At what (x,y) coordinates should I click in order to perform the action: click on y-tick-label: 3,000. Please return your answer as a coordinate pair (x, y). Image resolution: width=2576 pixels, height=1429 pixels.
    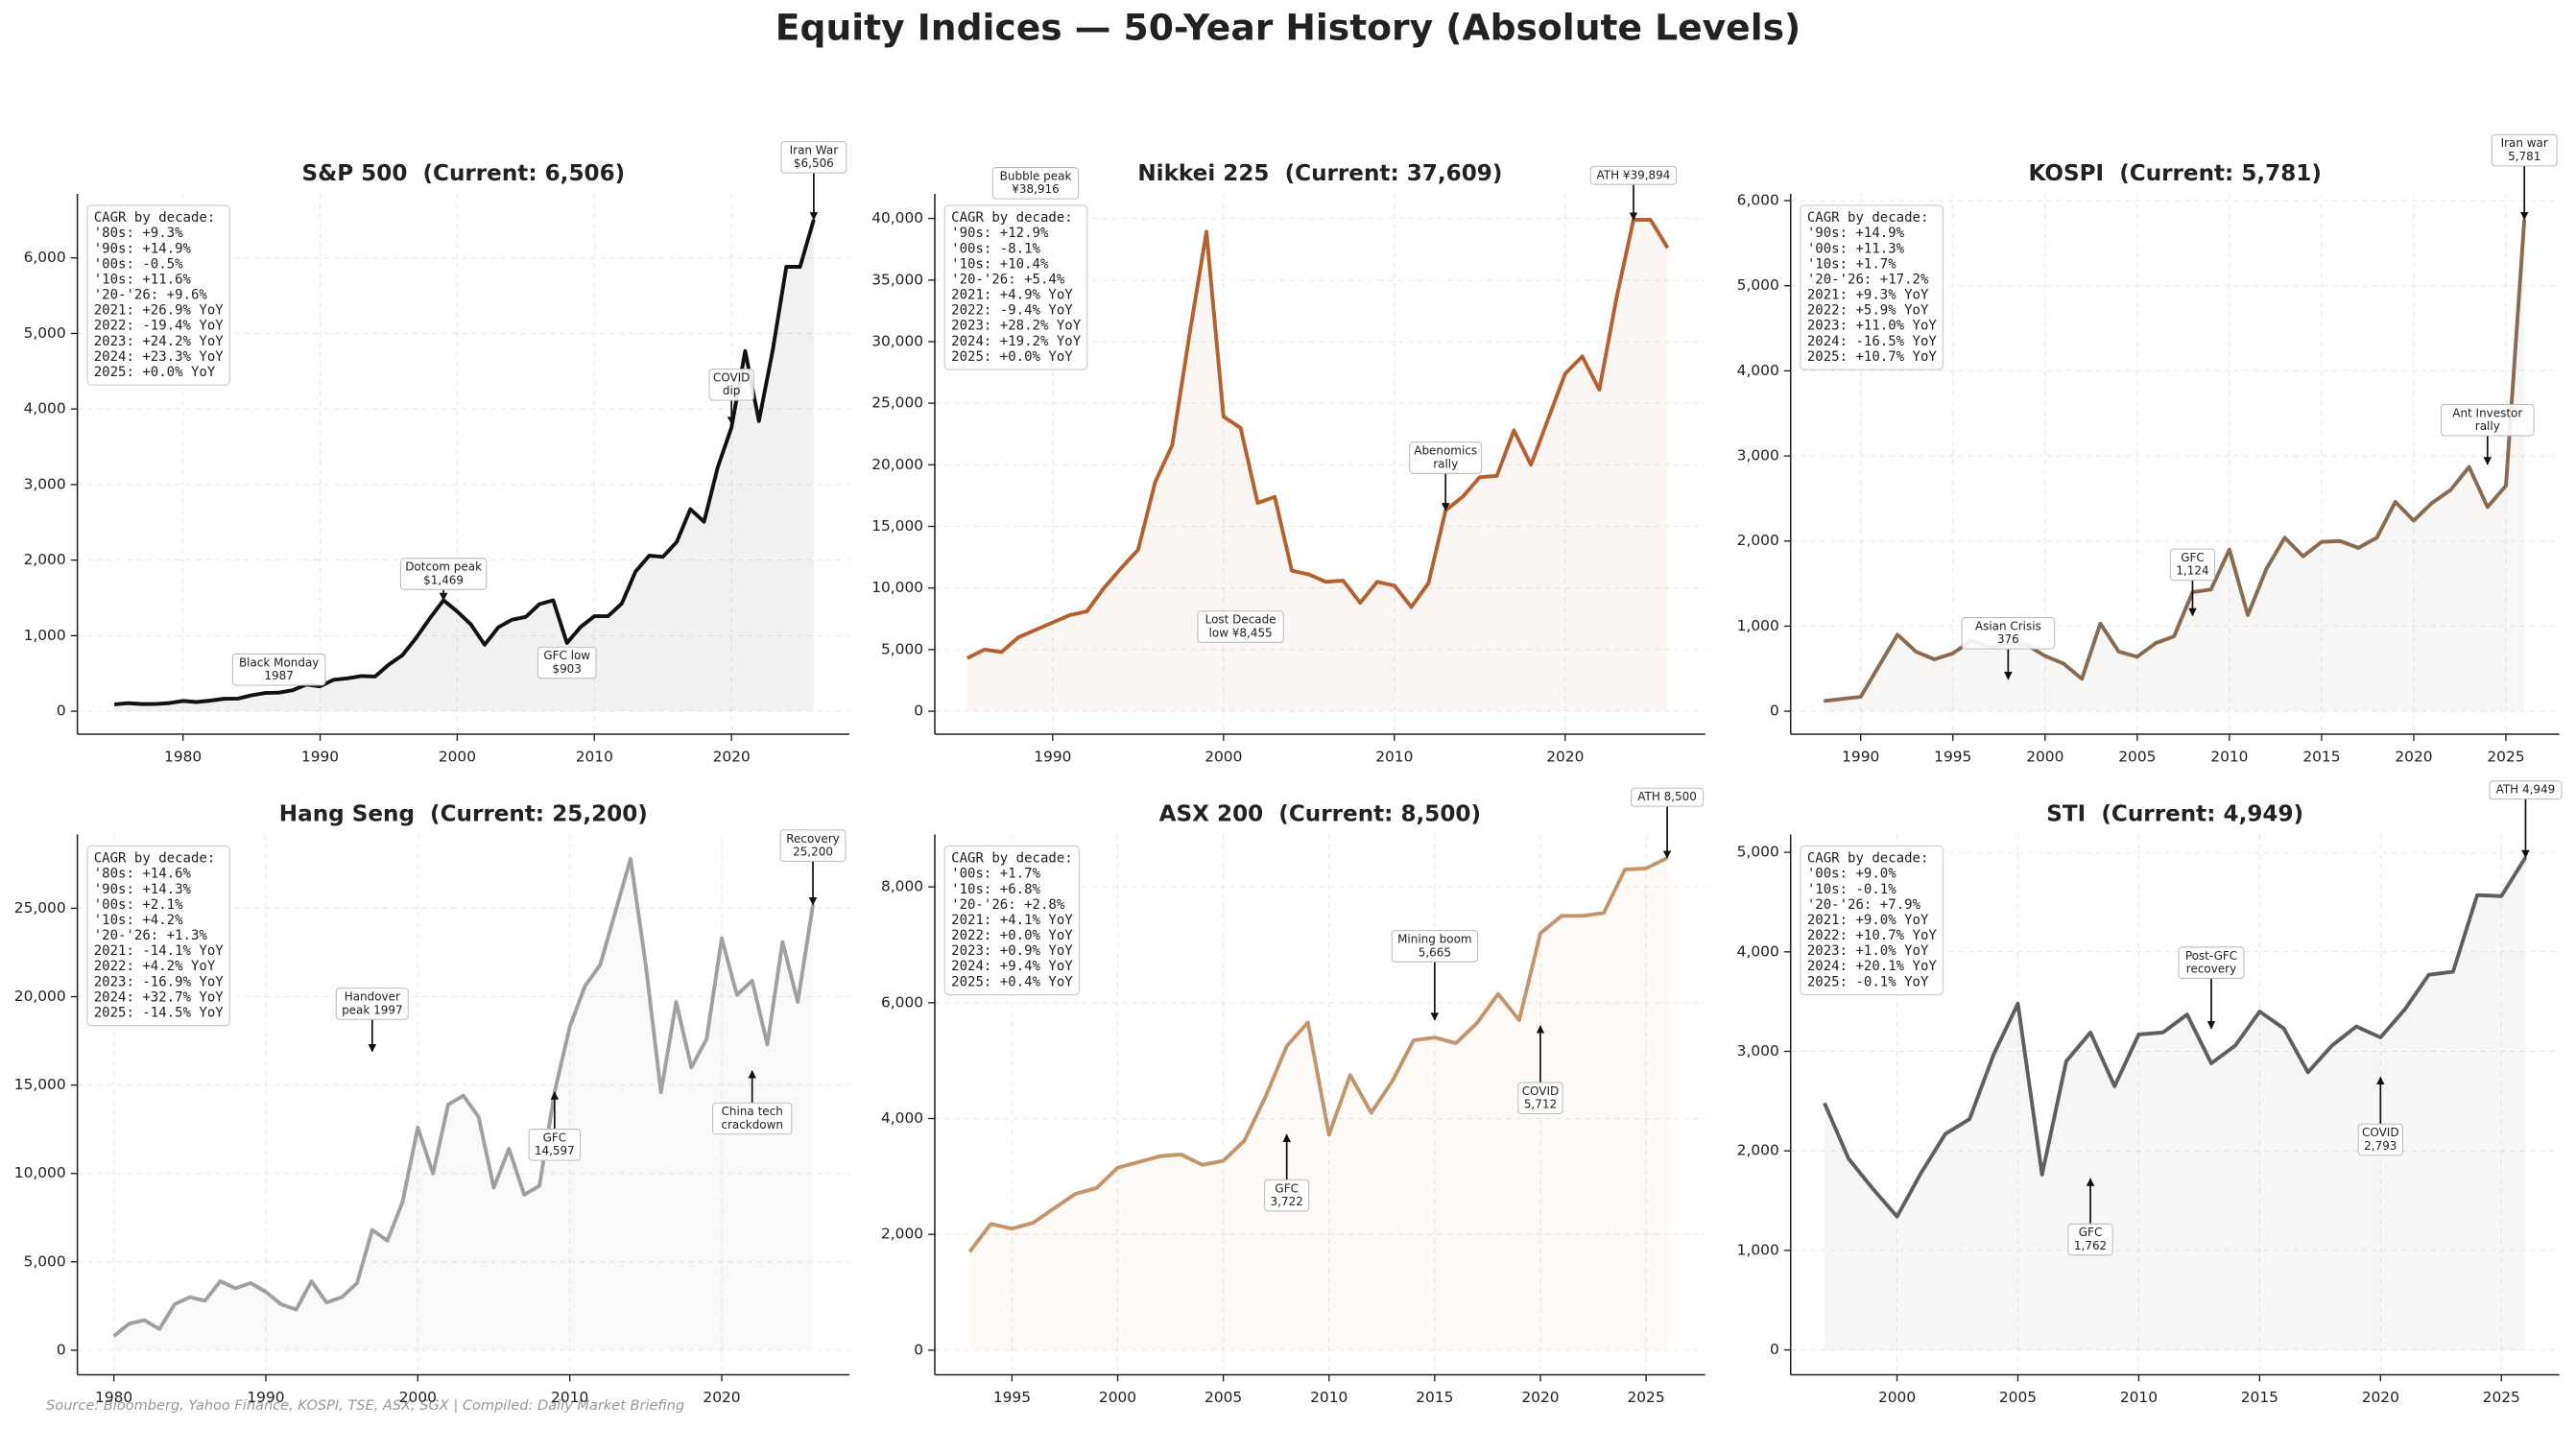
    Looking at the image, I should click on (1758, 455).